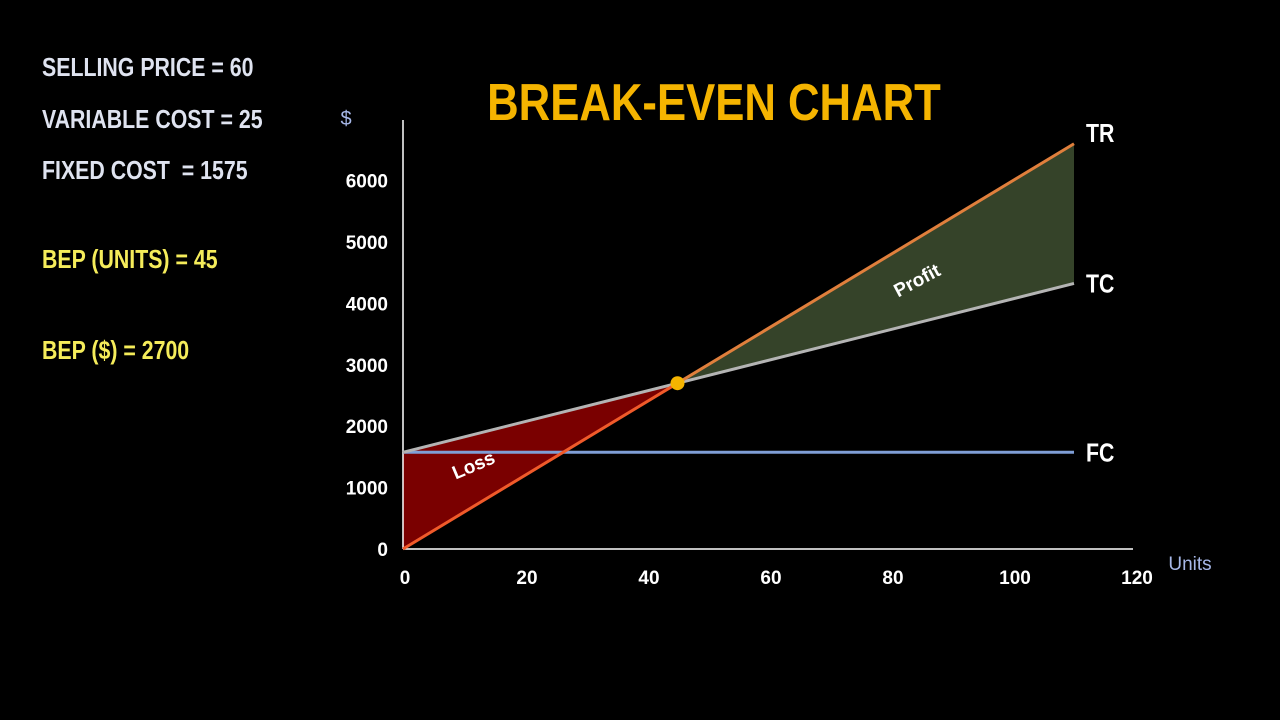 The height and width of the screenshot is (720, 1280). Describe the element at coordinates (152, 119) in the screenshot. I see `variable-cost-text: VARIABLE COST = 25` at that location.